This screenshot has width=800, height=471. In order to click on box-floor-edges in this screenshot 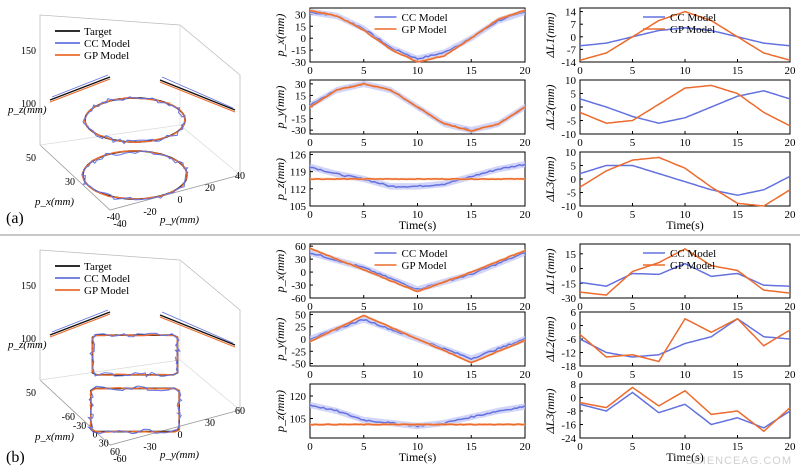, I will do `click(140, 412)`.